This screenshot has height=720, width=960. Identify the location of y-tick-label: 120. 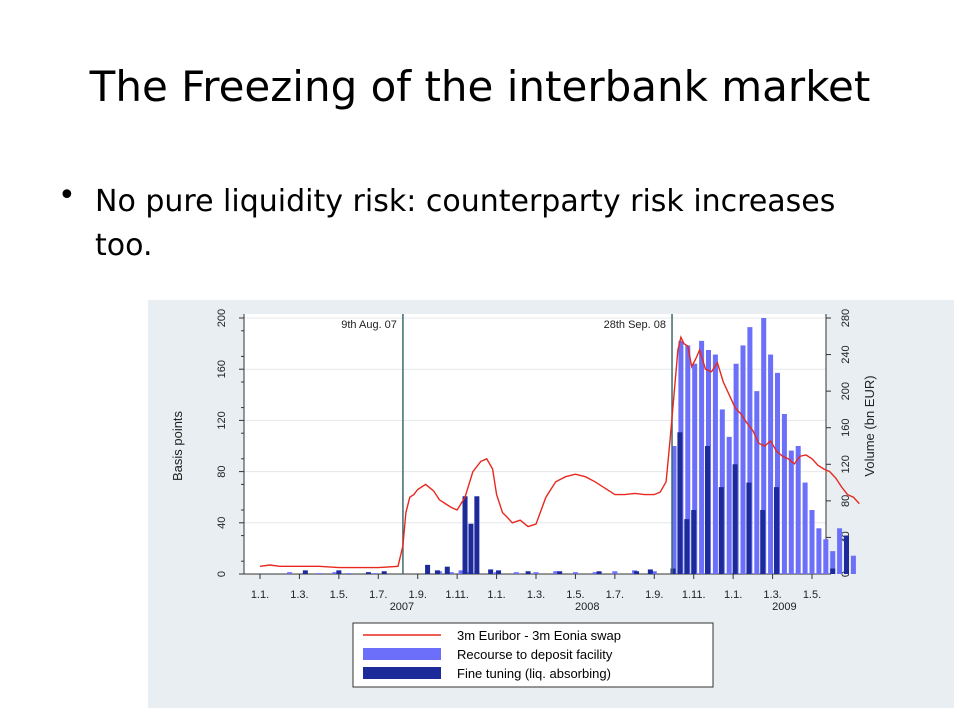
(222, 420).